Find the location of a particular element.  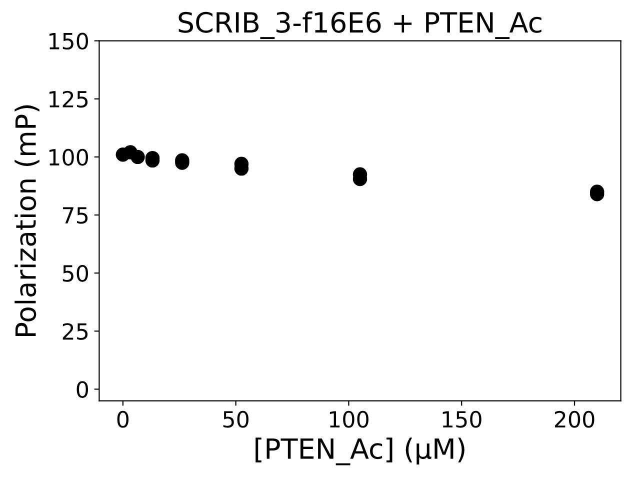

x-tick-label: 0 is located at coordinates (123, 419).